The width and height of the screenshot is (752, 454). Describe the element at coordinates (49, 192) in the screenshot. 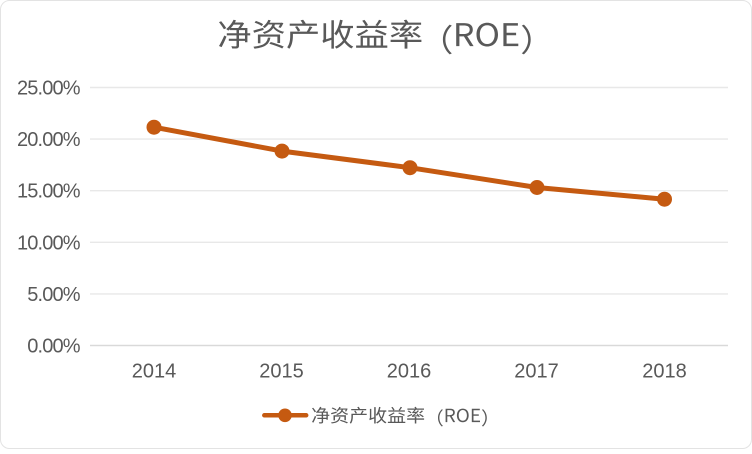

I see `svg-text: 15.00%` at that location.